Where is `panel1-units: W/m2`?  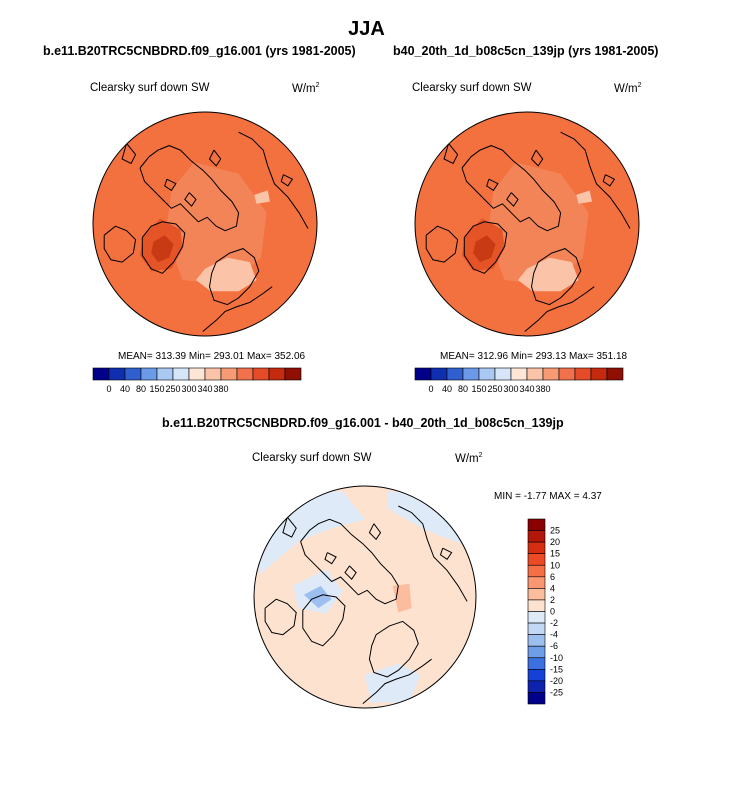 panel1-units: W/m2 is located at coordinates (306, 88).